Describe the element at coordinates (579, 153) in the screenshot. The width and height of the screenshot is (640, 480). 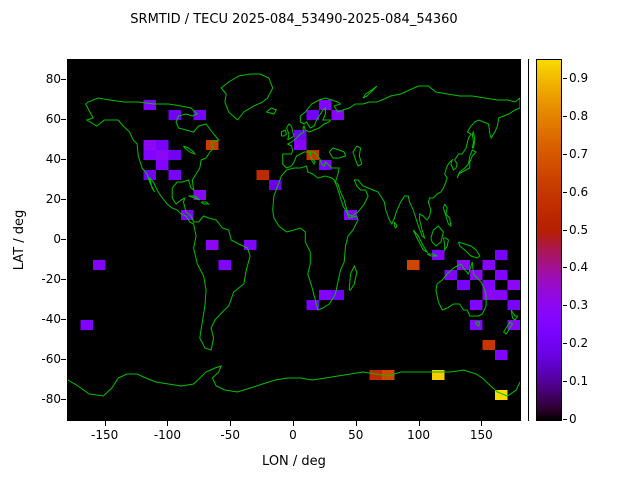
I see `colorbar-tick-label: 0.7` at that location.